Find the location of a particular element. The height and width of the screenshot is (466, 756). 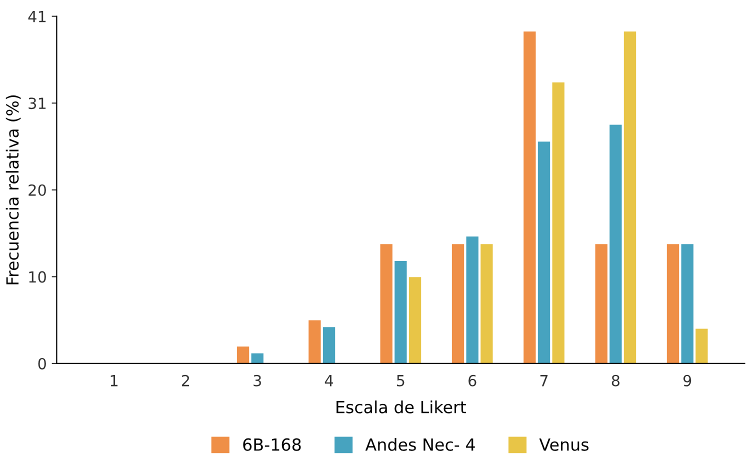

y-axis-title: Frecuencia relativa (%) is located at coordinates (13, 189).